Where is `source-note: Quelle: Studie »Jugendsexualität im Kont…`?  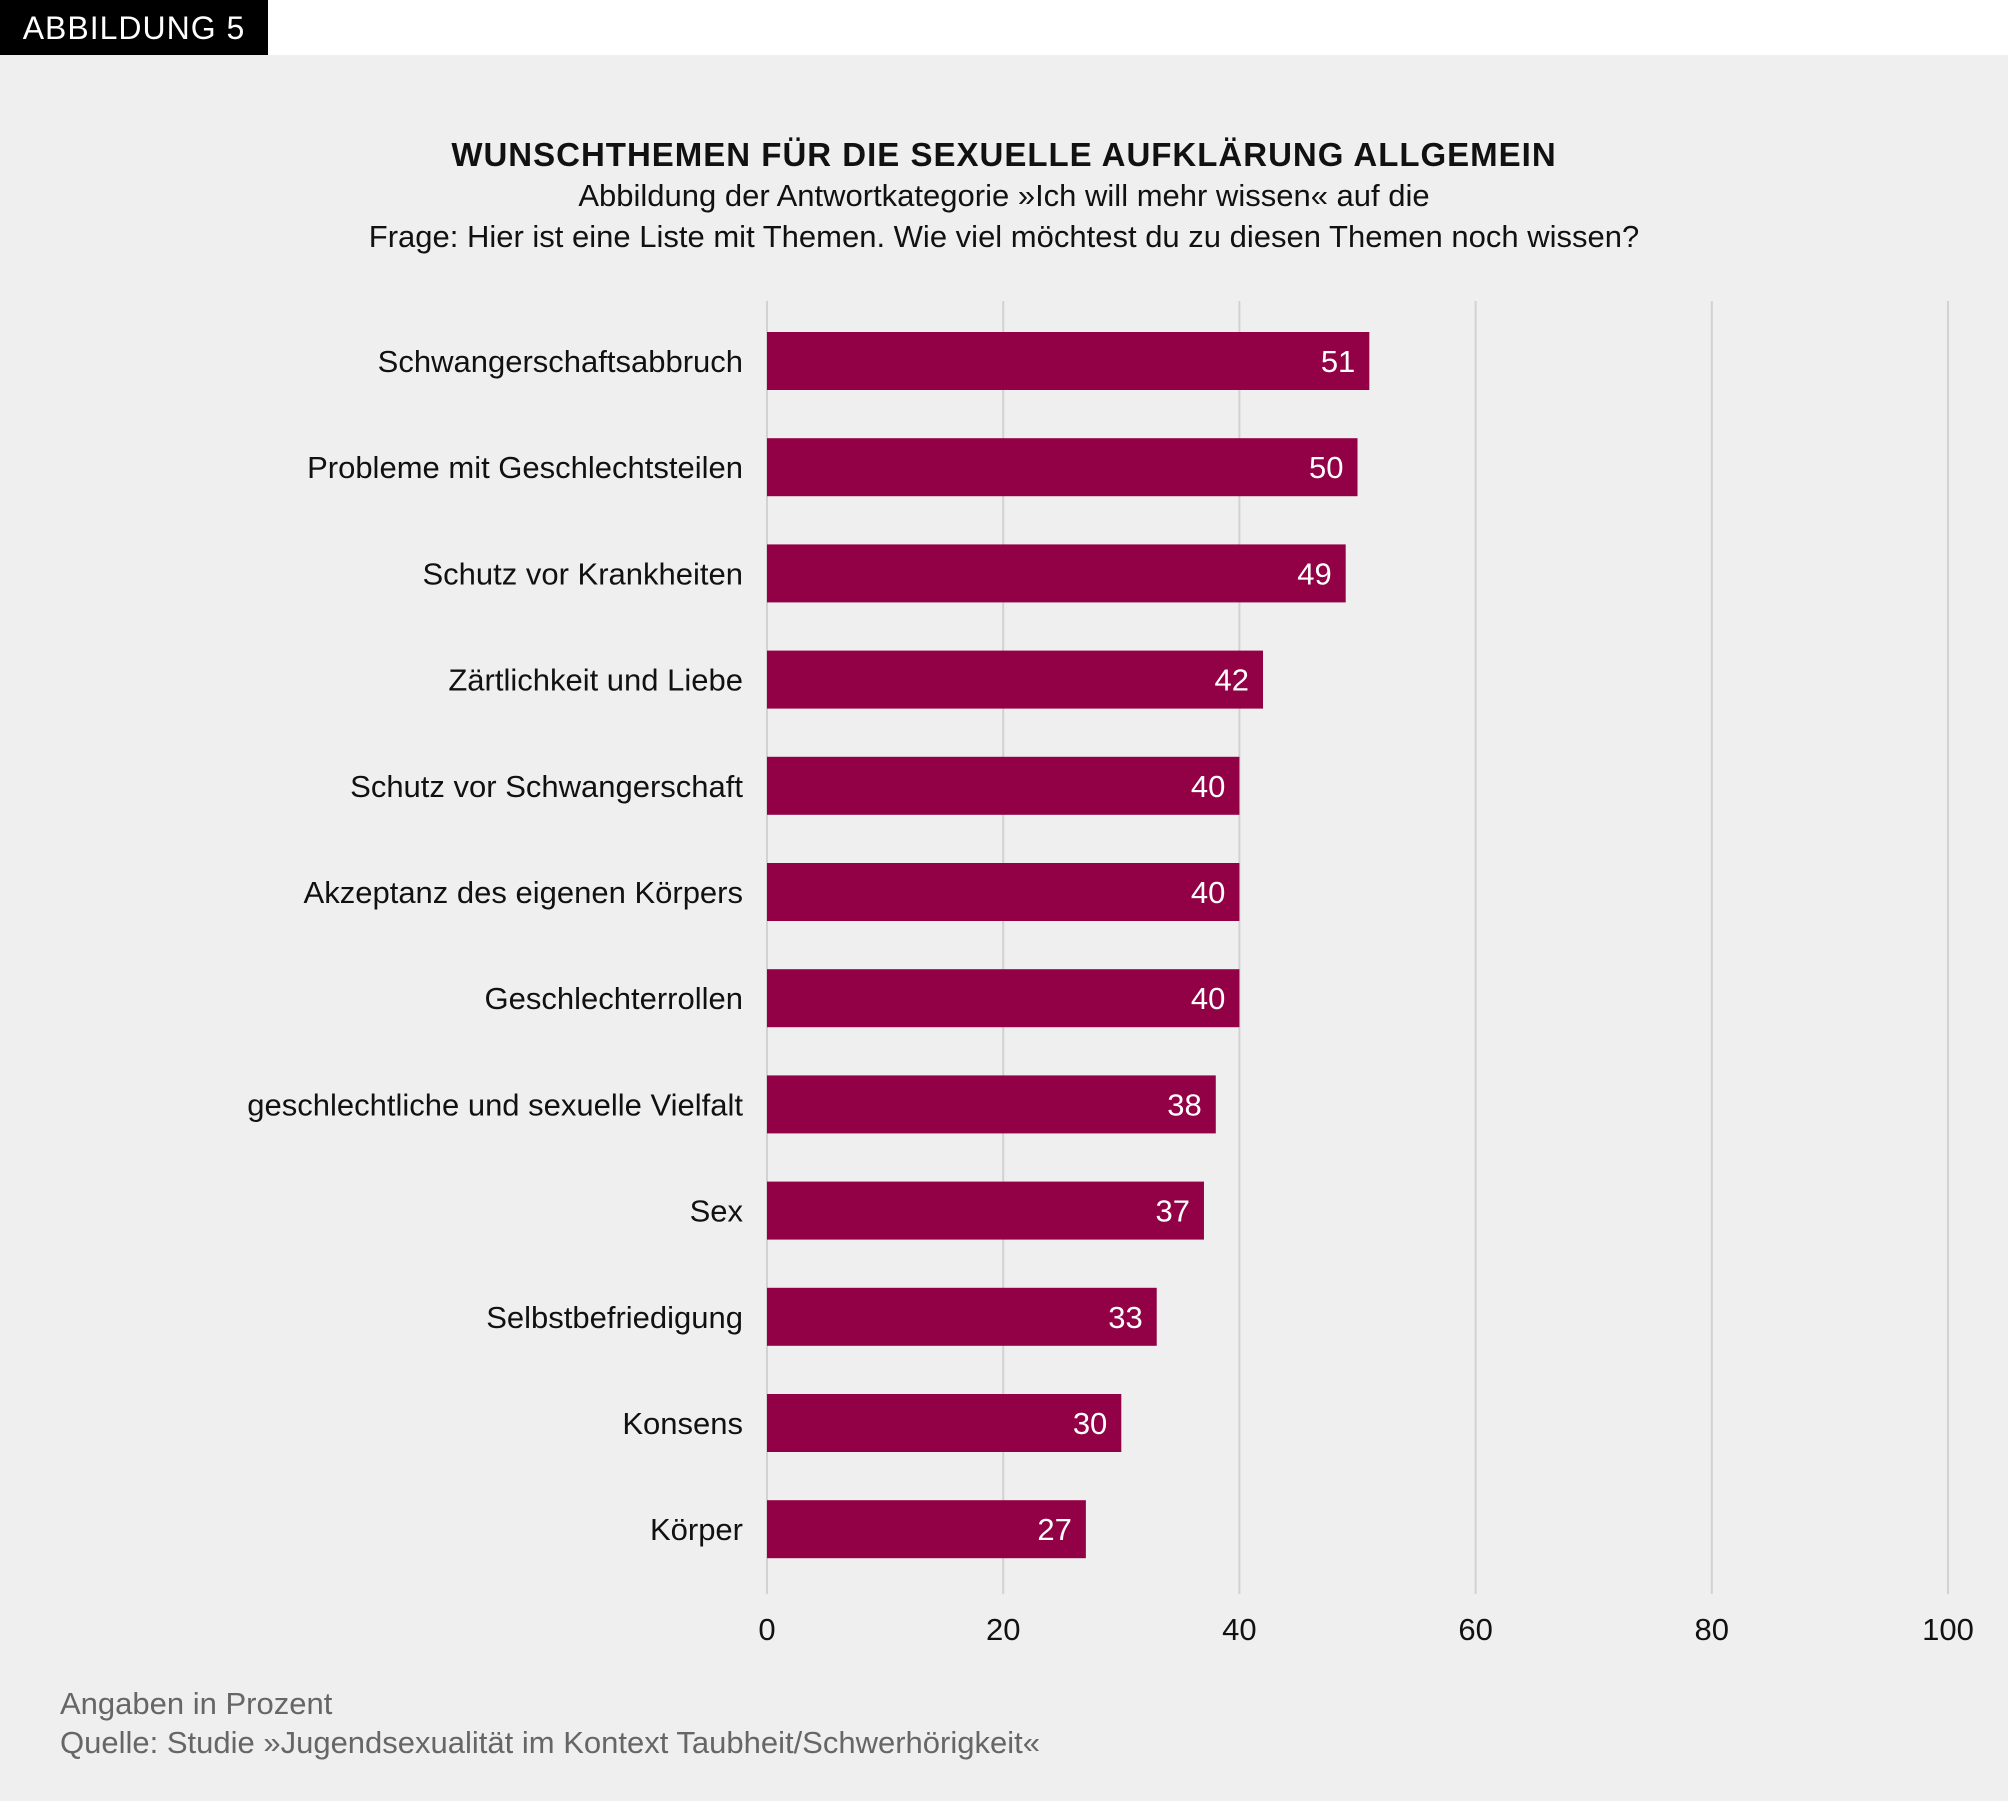 source-note: Quelle: Studie »Jugendsexualität im Kont… is located at coordinates (550, 1742).